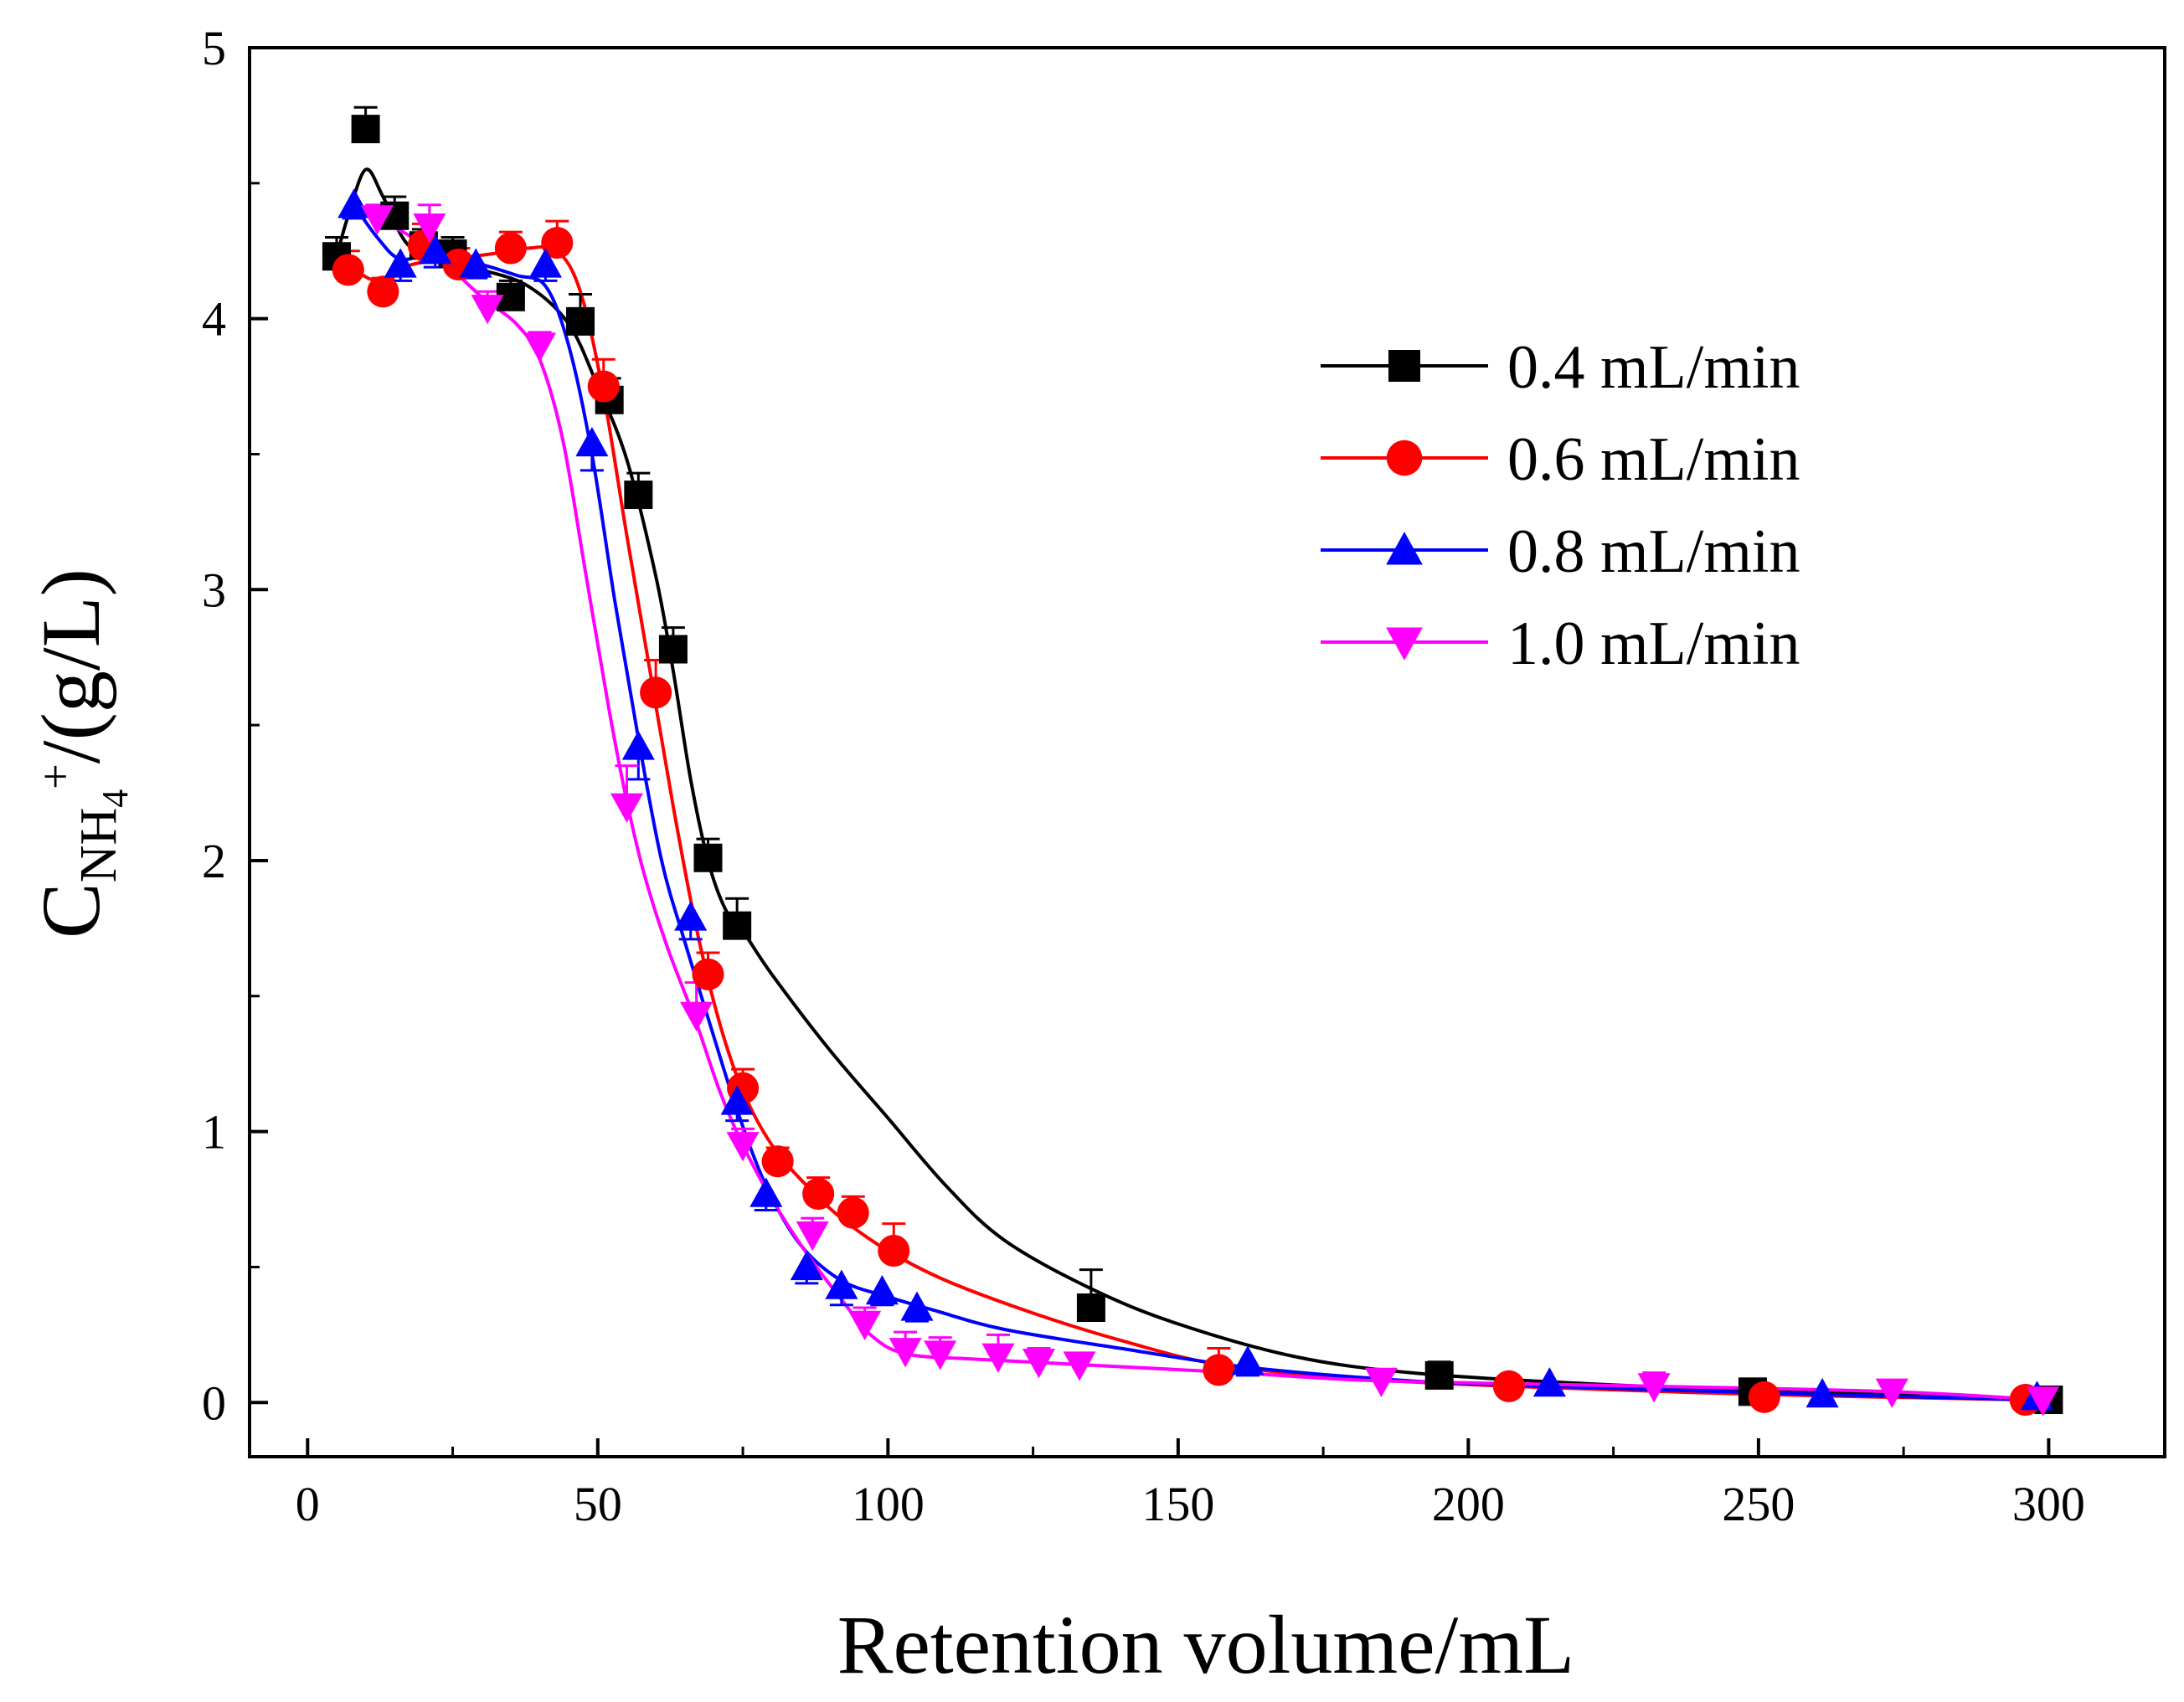 Image resolution: width=2184 pixels, height=1702 pixels. What do you see at coordinates (214, 590) in the screenshot?
I see `y-tick-label: 3` at bounding box center [214, 590].